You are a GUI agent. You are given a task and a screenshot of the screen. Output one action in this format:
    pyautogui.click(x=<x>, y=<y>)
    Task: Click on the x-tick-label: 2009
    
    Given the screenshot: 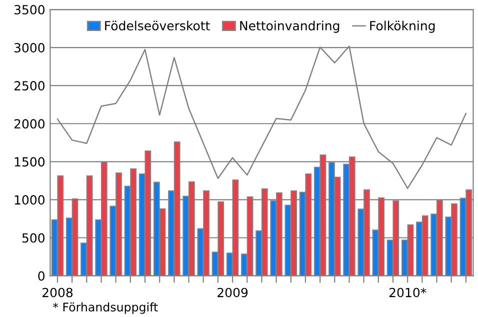 What is the action you would take?
    pyautogui.click(x=233, y=293)
    